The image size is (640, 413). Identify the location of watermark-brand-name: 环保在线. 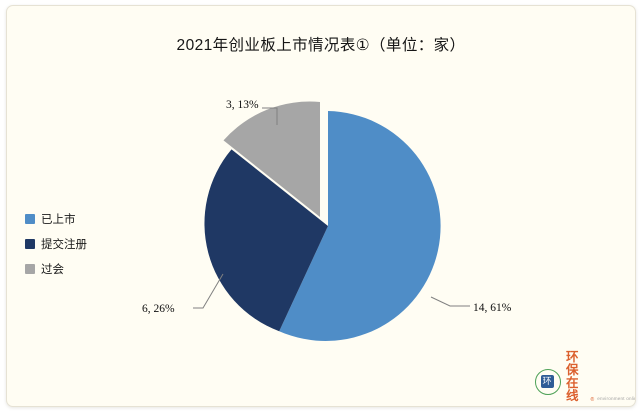
(572, 377).